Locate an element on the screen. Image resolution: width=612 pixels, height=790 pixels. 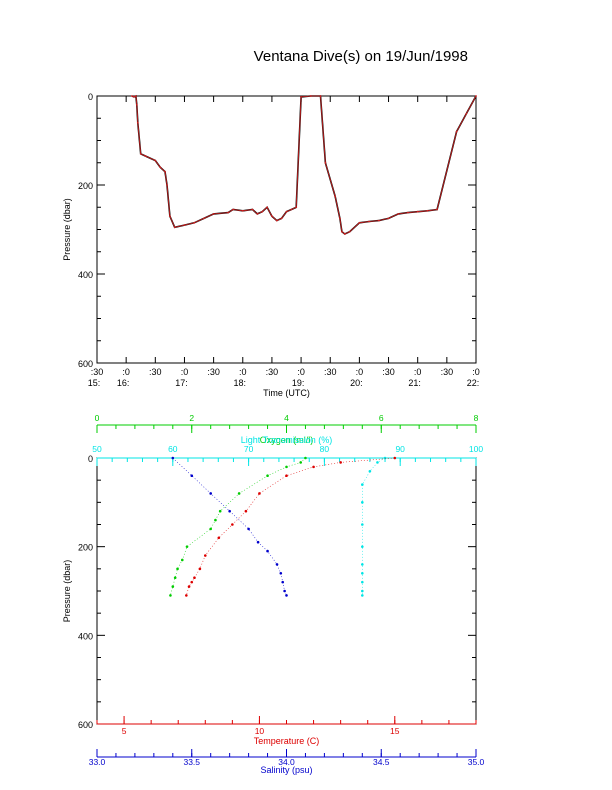
bottom-y-tick-label: 400 is located at coordinates (85, 636).